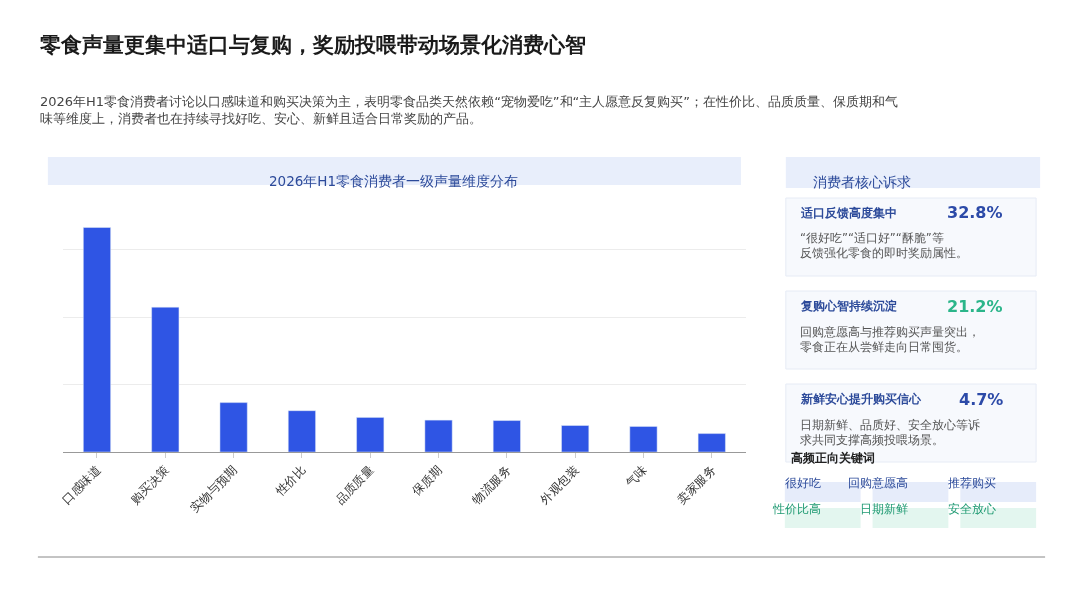 This screenshot has height=608, width=1080. What do you see at coordinates (559, 484) in the screenshot?
I see `x-tick-label: 外观包装` at bounding box center [559, 484].